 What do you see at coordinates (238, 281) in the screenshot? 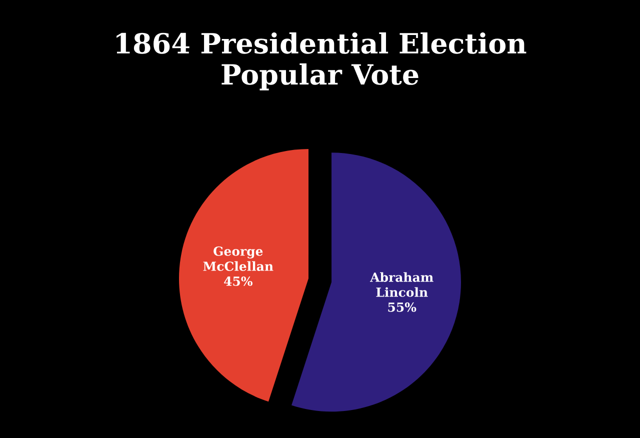
I see `data-label: 45%` at bounding box center [238, 281].